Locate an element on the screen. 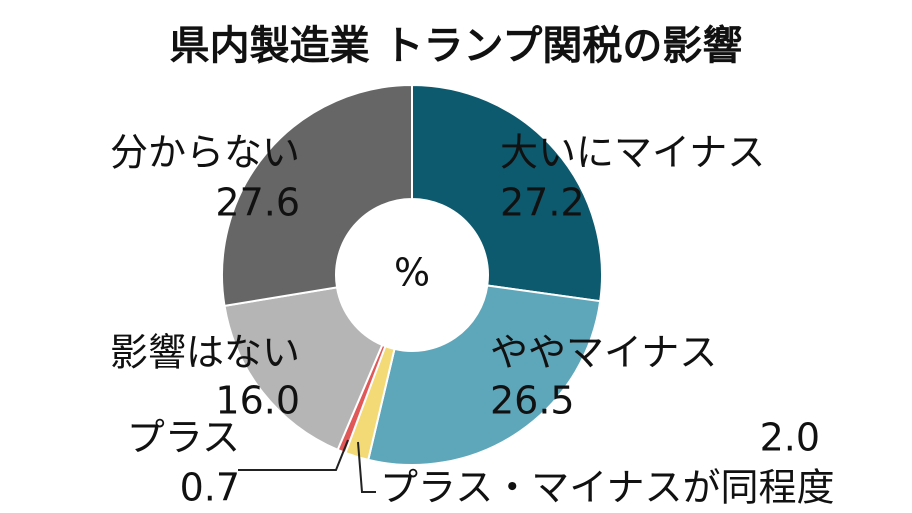 Image resolution: width=912 pixels, height=513 pixels. center-label: % is located at coordinates (412, 273).